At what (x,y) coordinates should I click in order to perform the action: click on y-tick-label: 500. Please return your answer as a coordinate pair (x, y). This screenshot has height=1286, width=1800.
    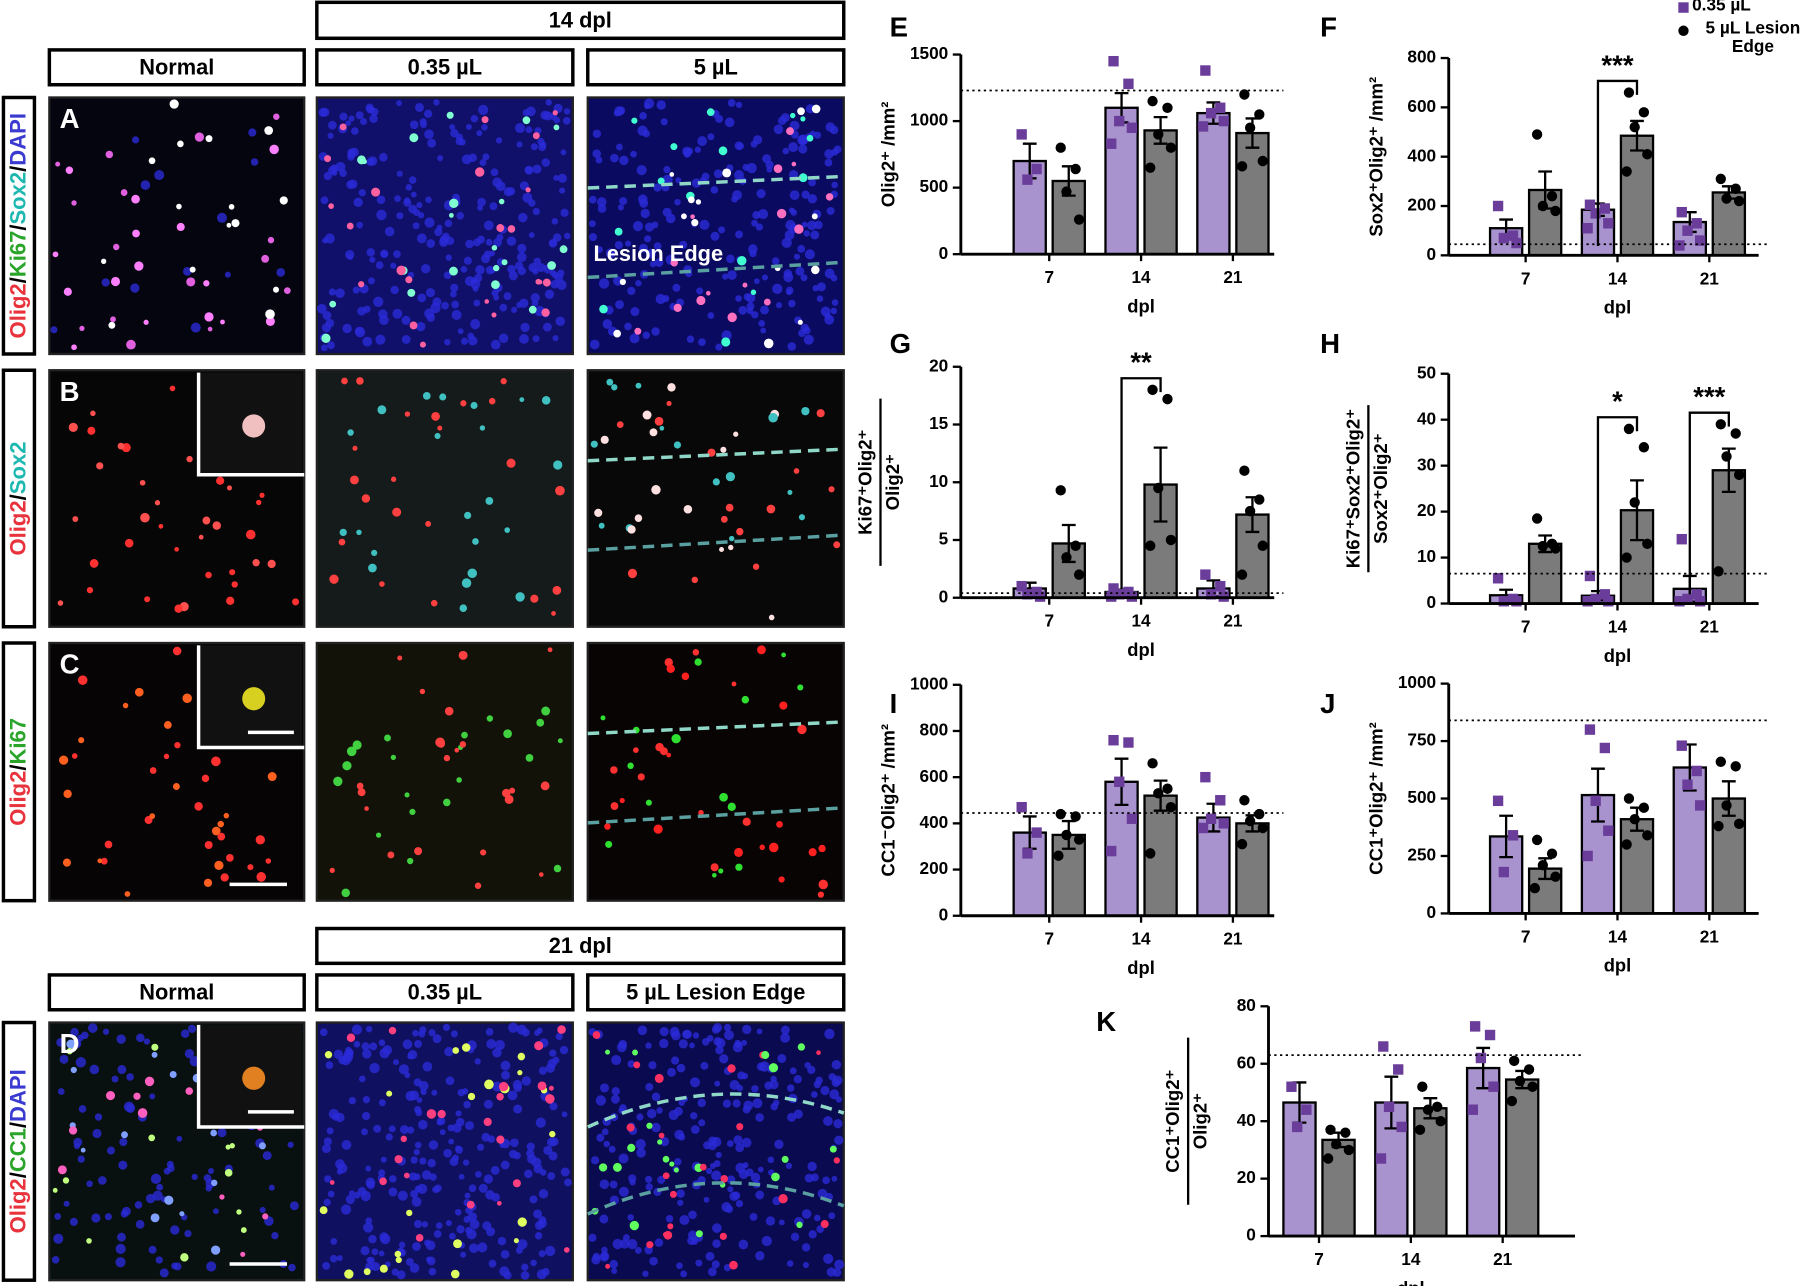
    Looking at the image, I should click on (1421, 797).